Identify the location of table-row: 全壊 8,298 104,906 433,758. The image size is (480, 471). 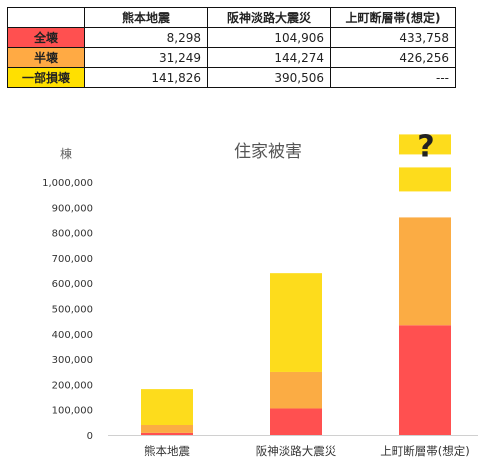
(231, 37).